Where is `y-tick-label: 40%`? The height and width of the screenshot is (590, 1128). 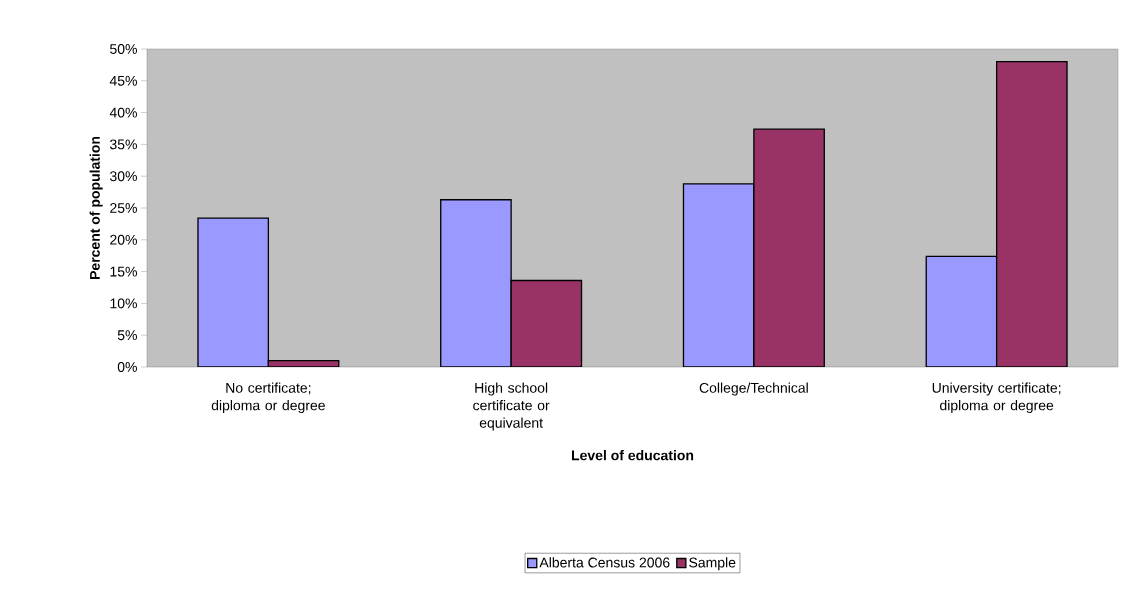 y-tick-label: 40% is located at coordinates (123, 112).